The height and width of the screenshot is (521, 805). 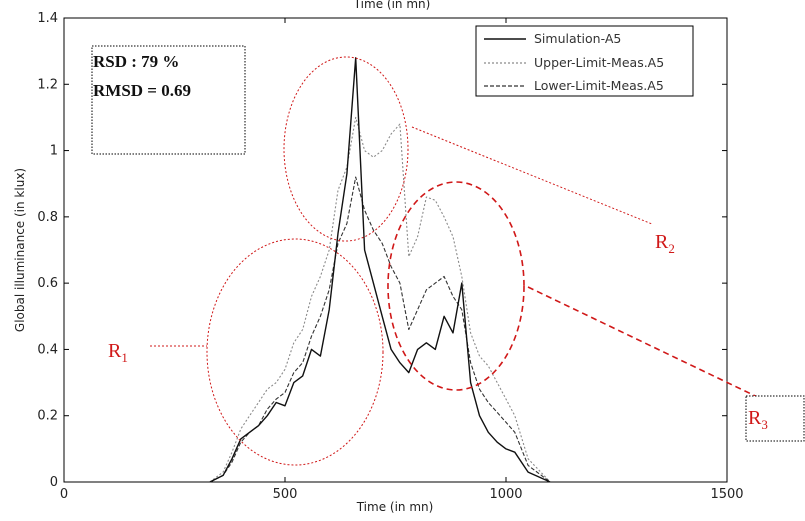 I want to click on y-tick-label: 0.4, so click(x=47, y=349).